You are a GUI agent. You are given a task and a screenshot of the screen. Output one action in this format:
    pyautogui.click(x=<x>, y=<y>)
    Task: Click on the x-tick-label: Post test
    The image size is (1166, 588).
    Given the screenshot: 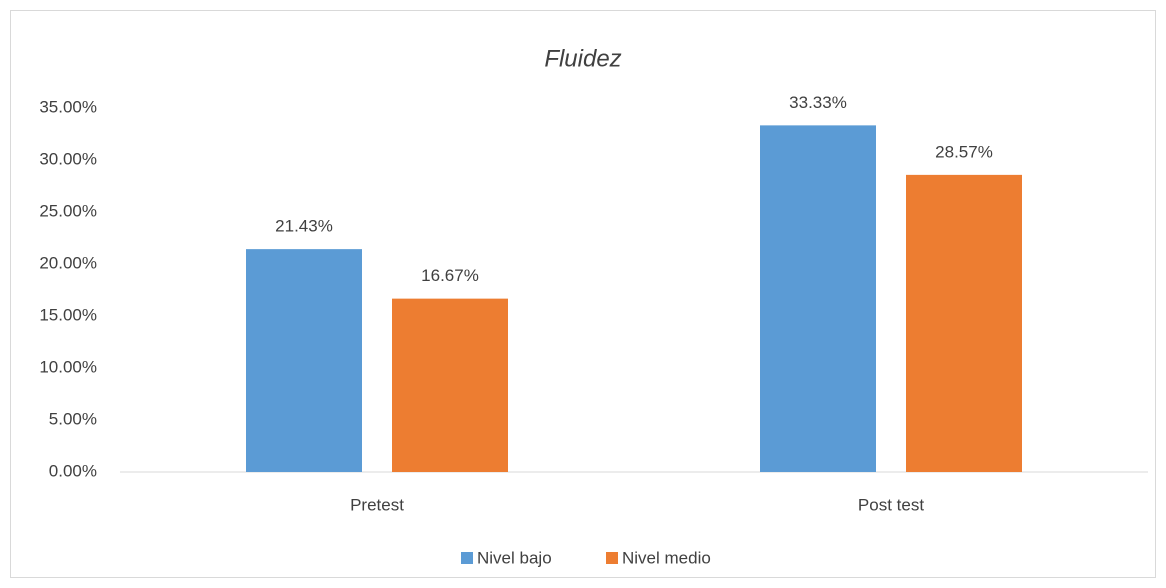 What is the action you would take?
    pyautogui.click(x=891, y=504)
    